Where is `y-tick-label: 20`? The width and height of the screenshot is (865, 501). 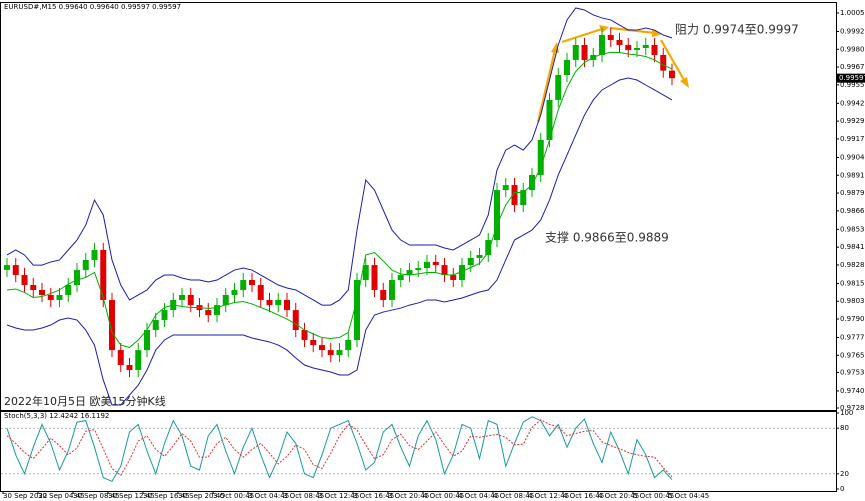 y-tick-label: 20 is located at coordinates (844, 474).